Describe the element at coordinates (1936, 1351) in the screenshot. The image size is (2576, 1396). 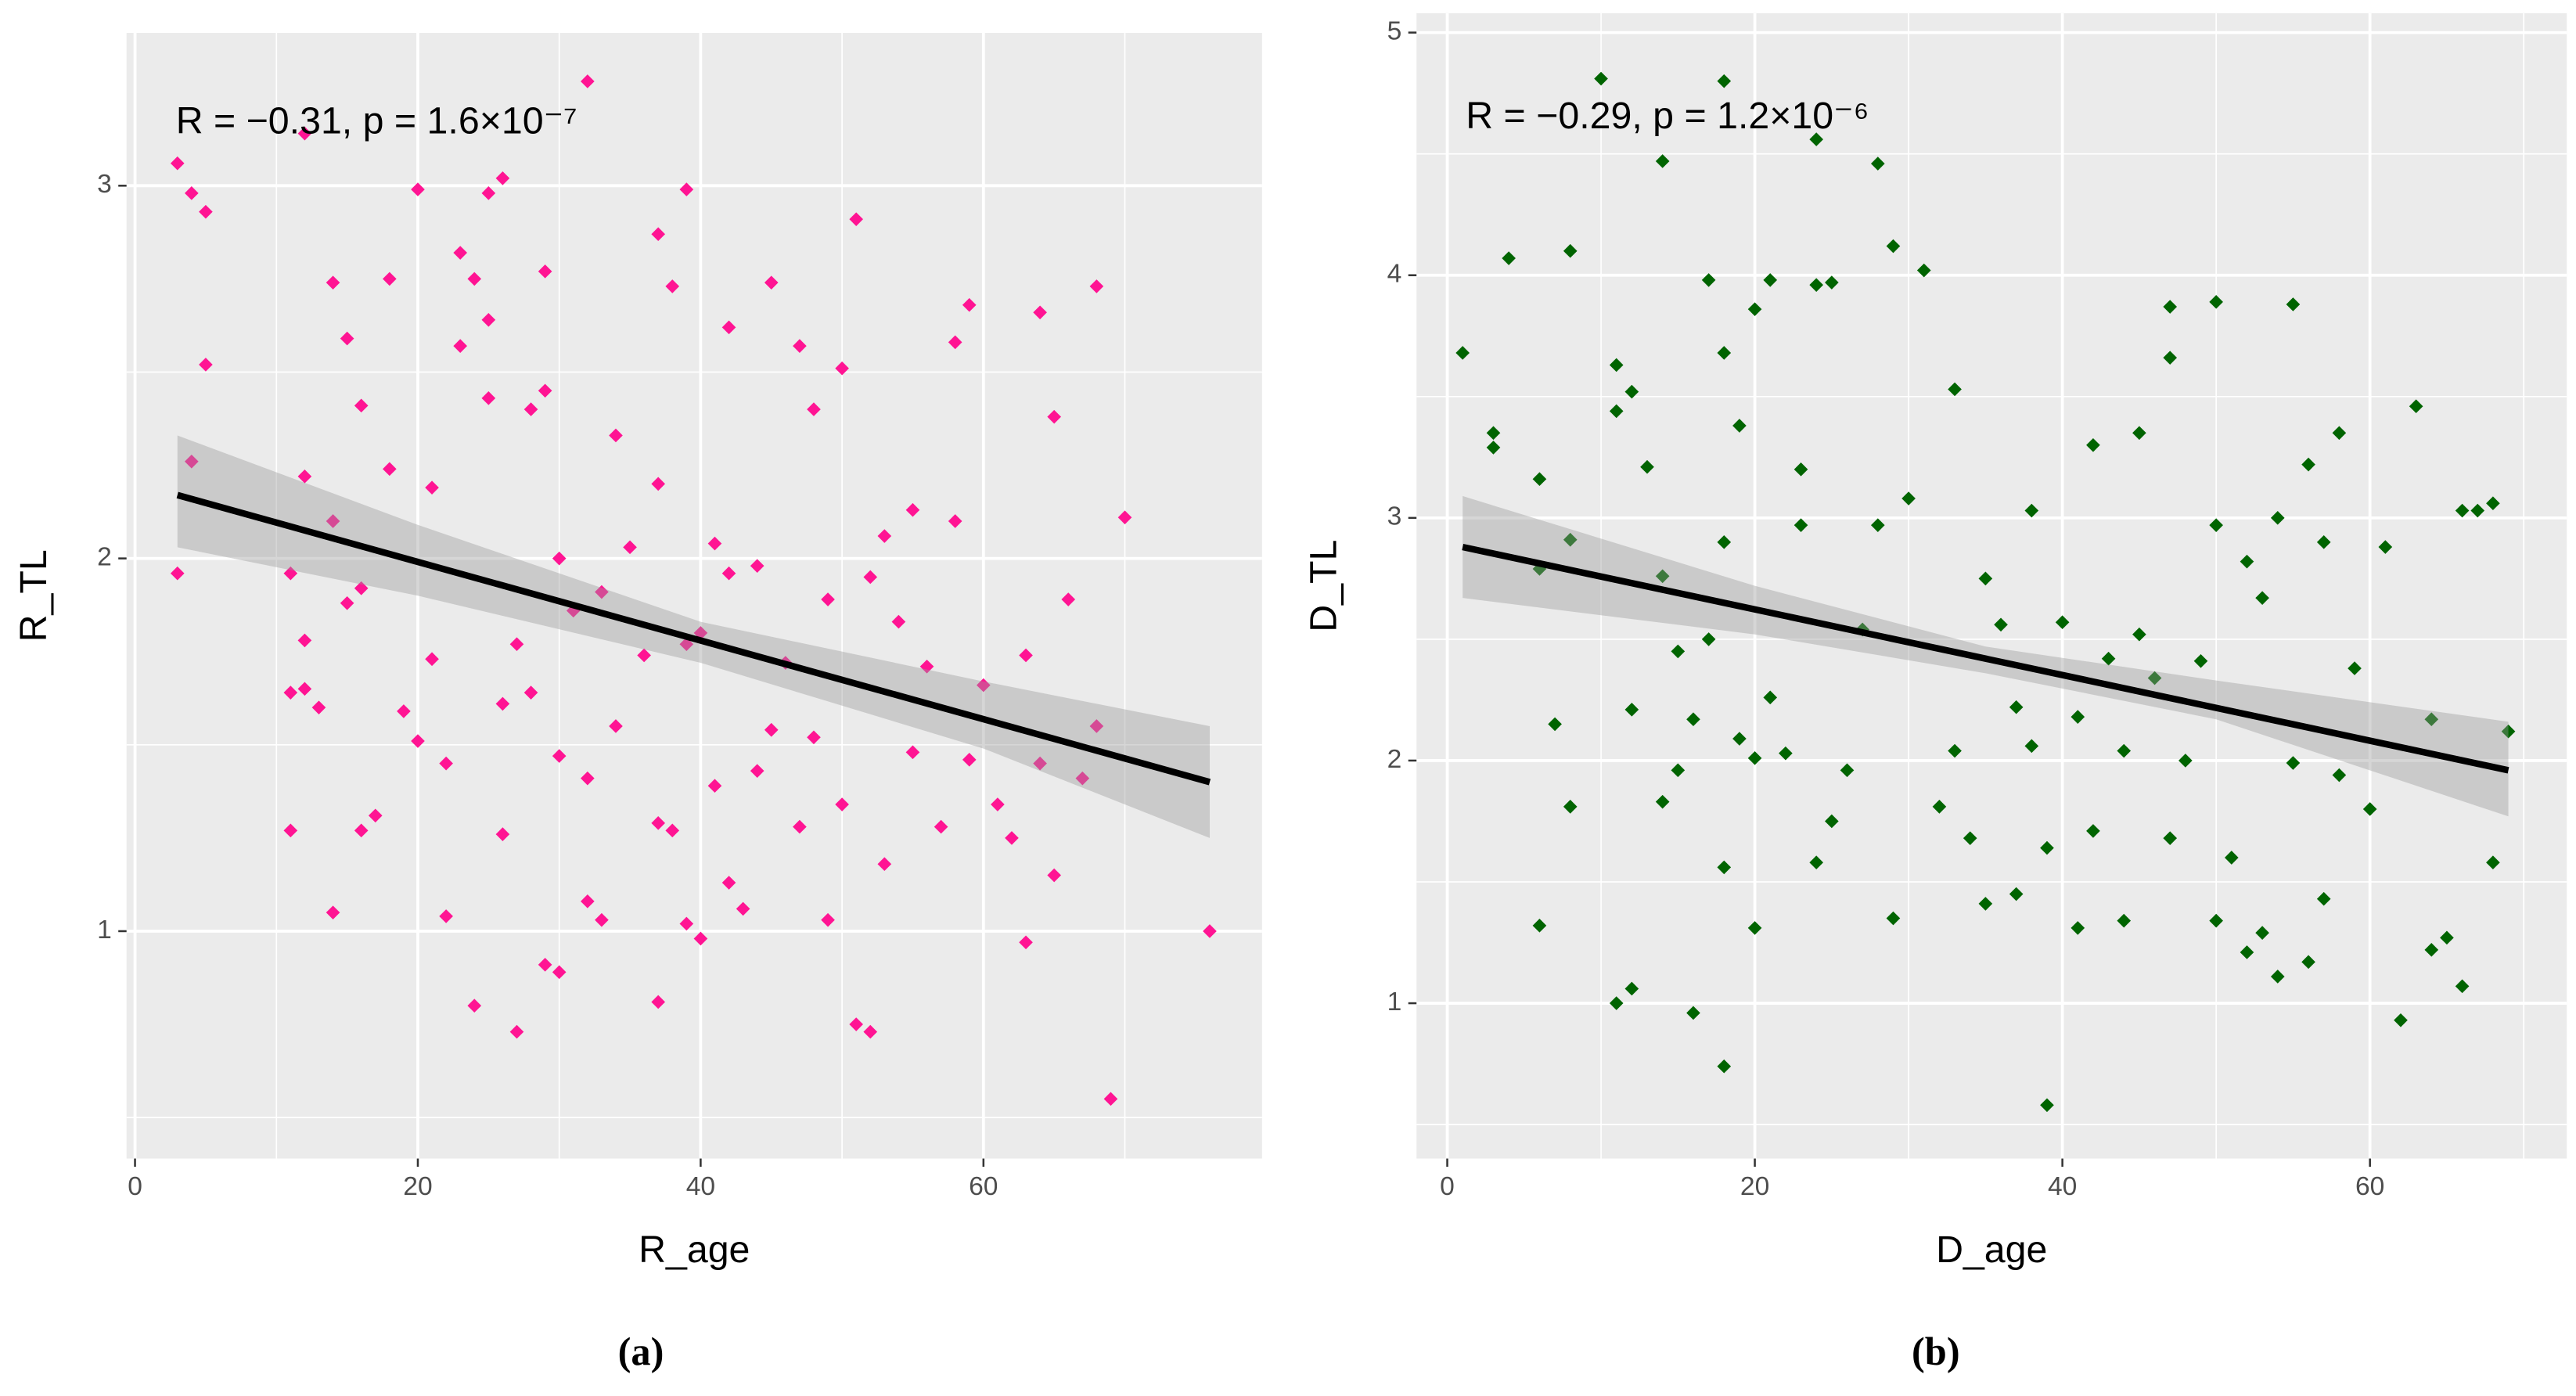
I see `caption: (b)` at that location.